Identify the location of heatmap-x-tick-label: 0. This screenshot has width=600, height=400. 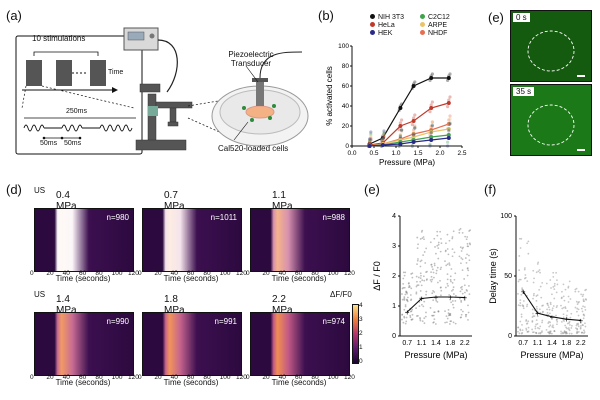
(248, 273).